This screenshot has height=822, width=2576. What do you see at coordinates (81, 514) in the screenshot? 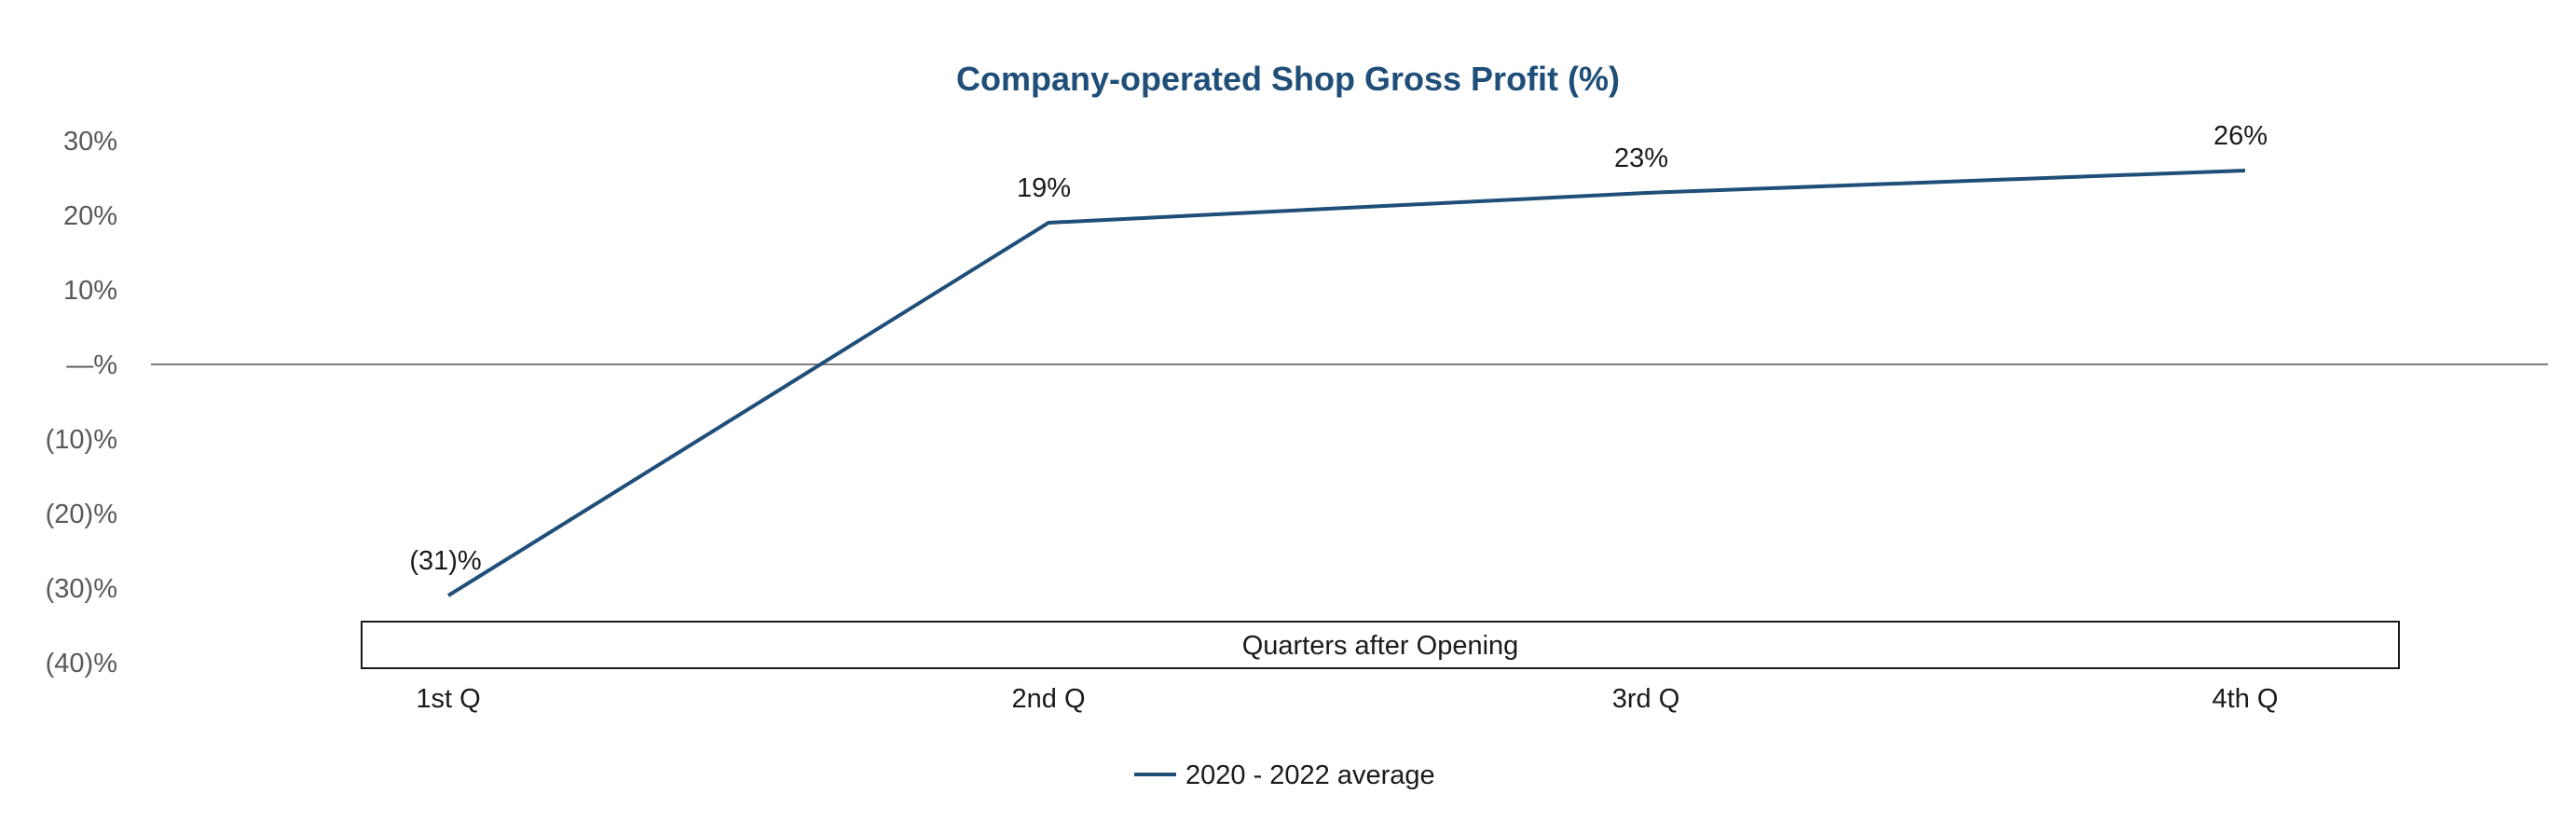
I see `y-tick-label: (20)%` at bounding box center [81, 514].